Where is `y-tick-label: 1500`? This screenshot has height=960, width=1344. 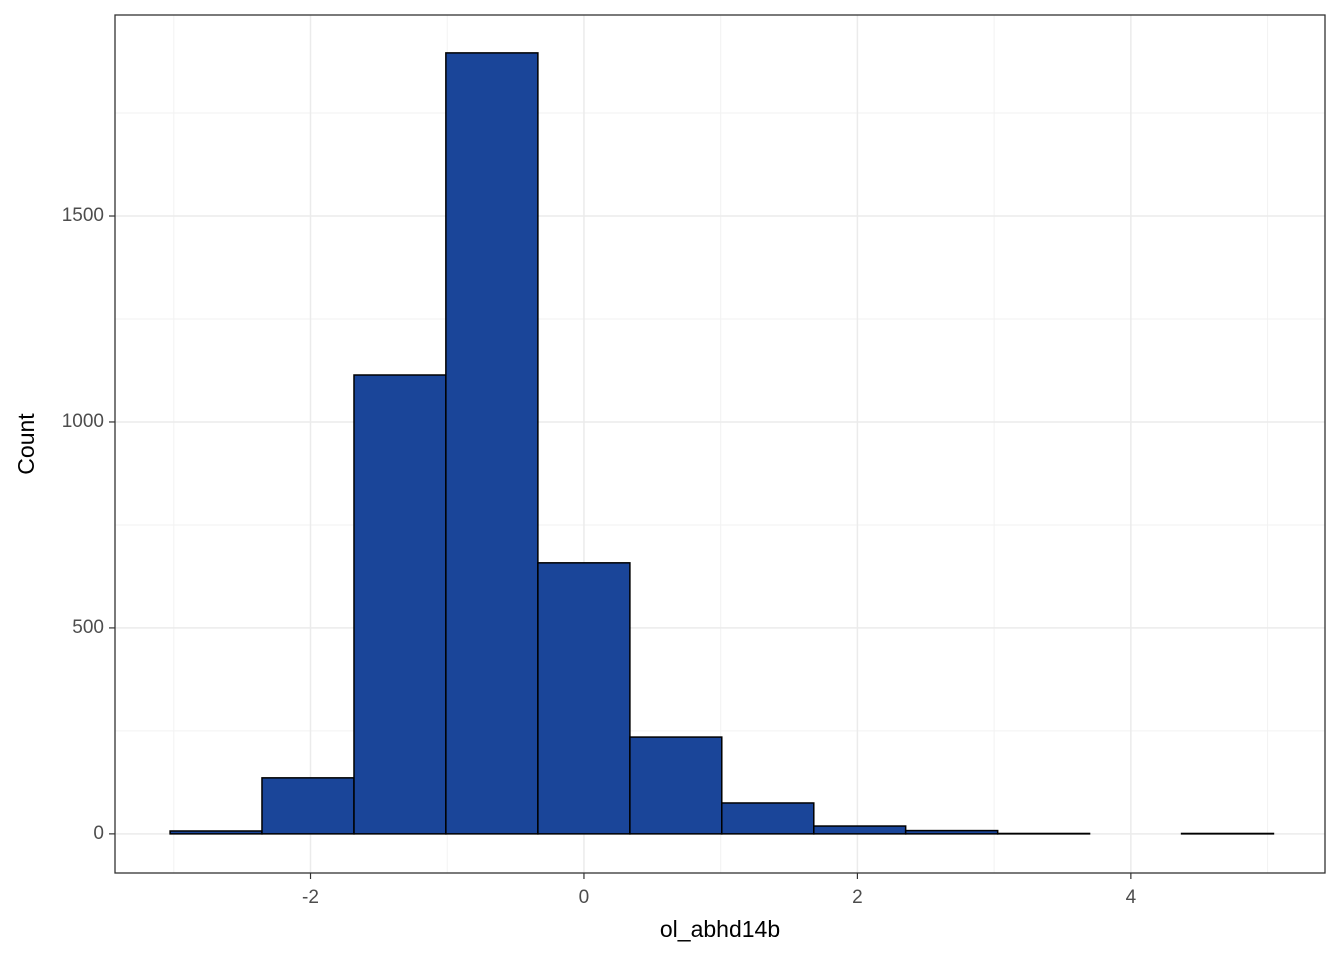
y-tick-label: 1500 is located at coordinates (83, 215).